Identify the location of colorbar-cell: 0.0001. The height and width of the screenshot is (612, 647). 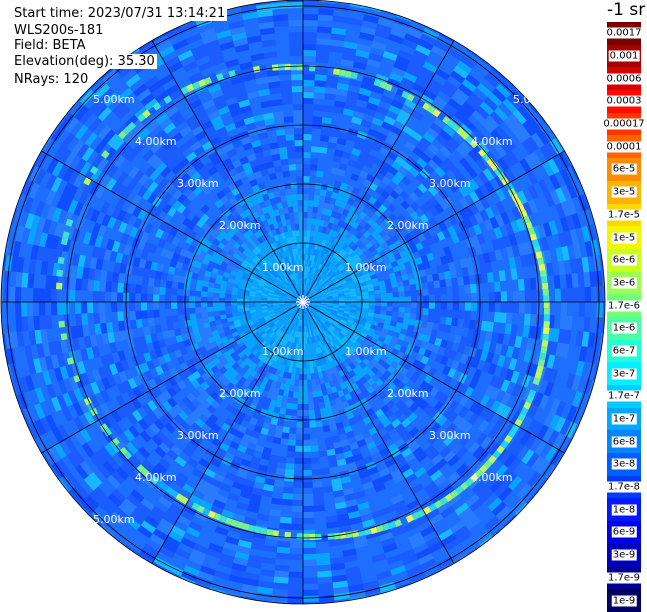
(624, 147).